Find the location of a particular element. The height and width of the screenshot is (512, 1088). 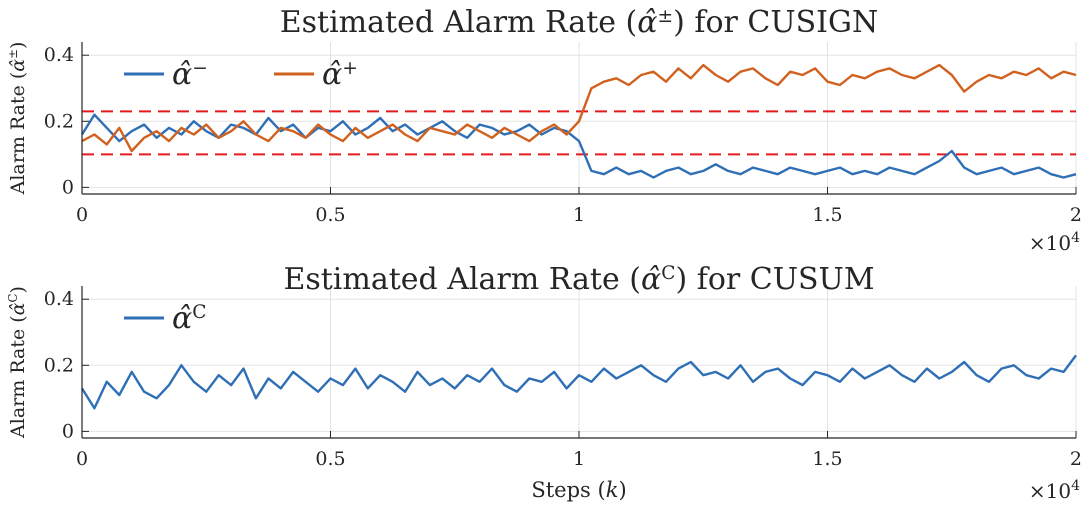

chart-title: Estimated Alarm Rate (α̂C) for CUSUM is located at coordinates (578, 279).